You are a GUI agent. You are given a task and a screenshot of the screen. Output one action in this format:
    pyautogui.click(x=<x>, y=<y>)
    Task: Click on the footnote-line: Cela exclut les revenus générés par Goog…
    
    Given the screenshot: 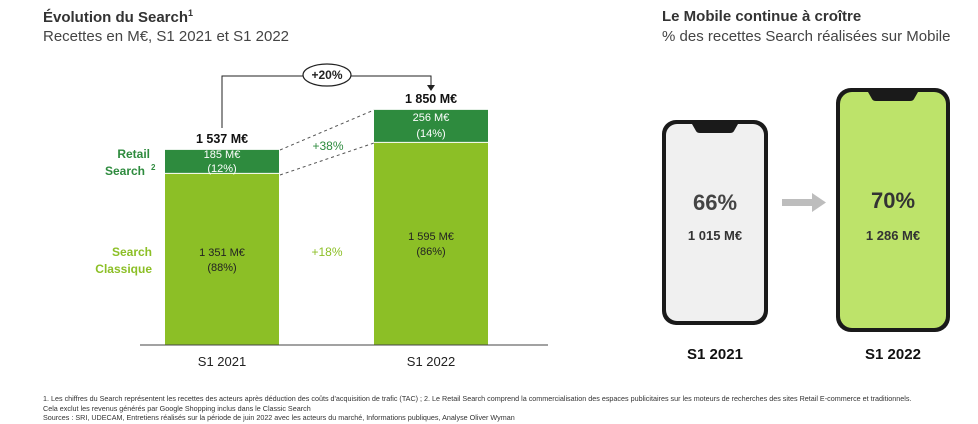 What is the action you would take?
    pyautogui.click(x=177, y=408)
    